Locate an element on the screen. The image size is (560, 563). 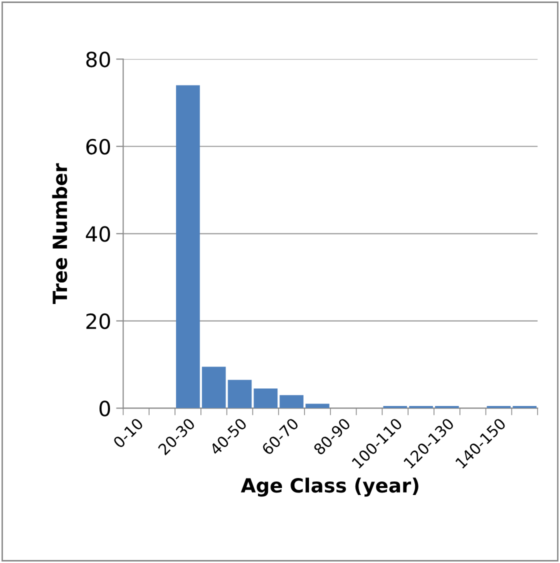
y-tick-label: 80 is located at coordinates (98, 60).